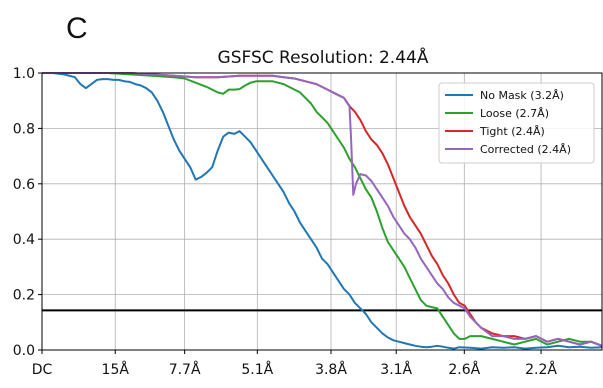  What do you see at coordinates (185, 369) in the screenshot?
I see `x-tick-label: 7.7Å` at bounding box center [185, 369].